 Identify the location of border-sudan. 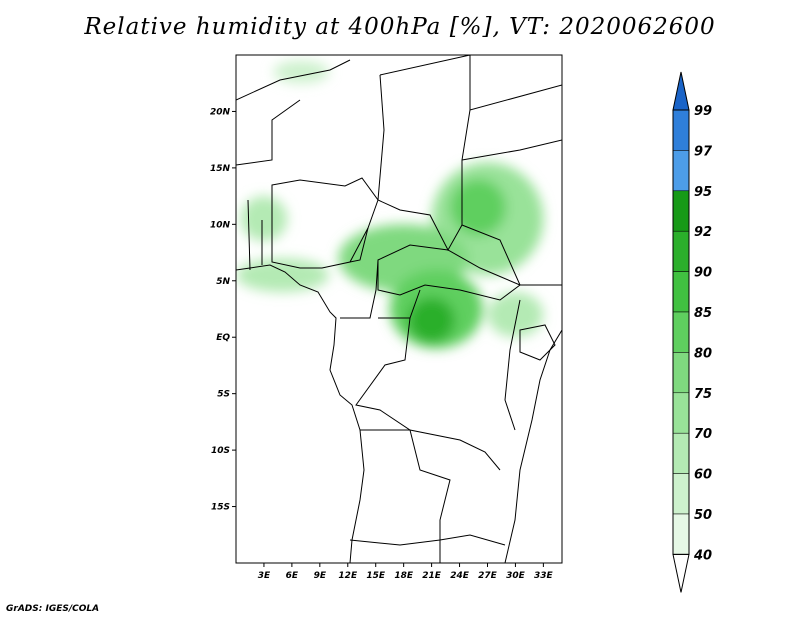
(511, 212).